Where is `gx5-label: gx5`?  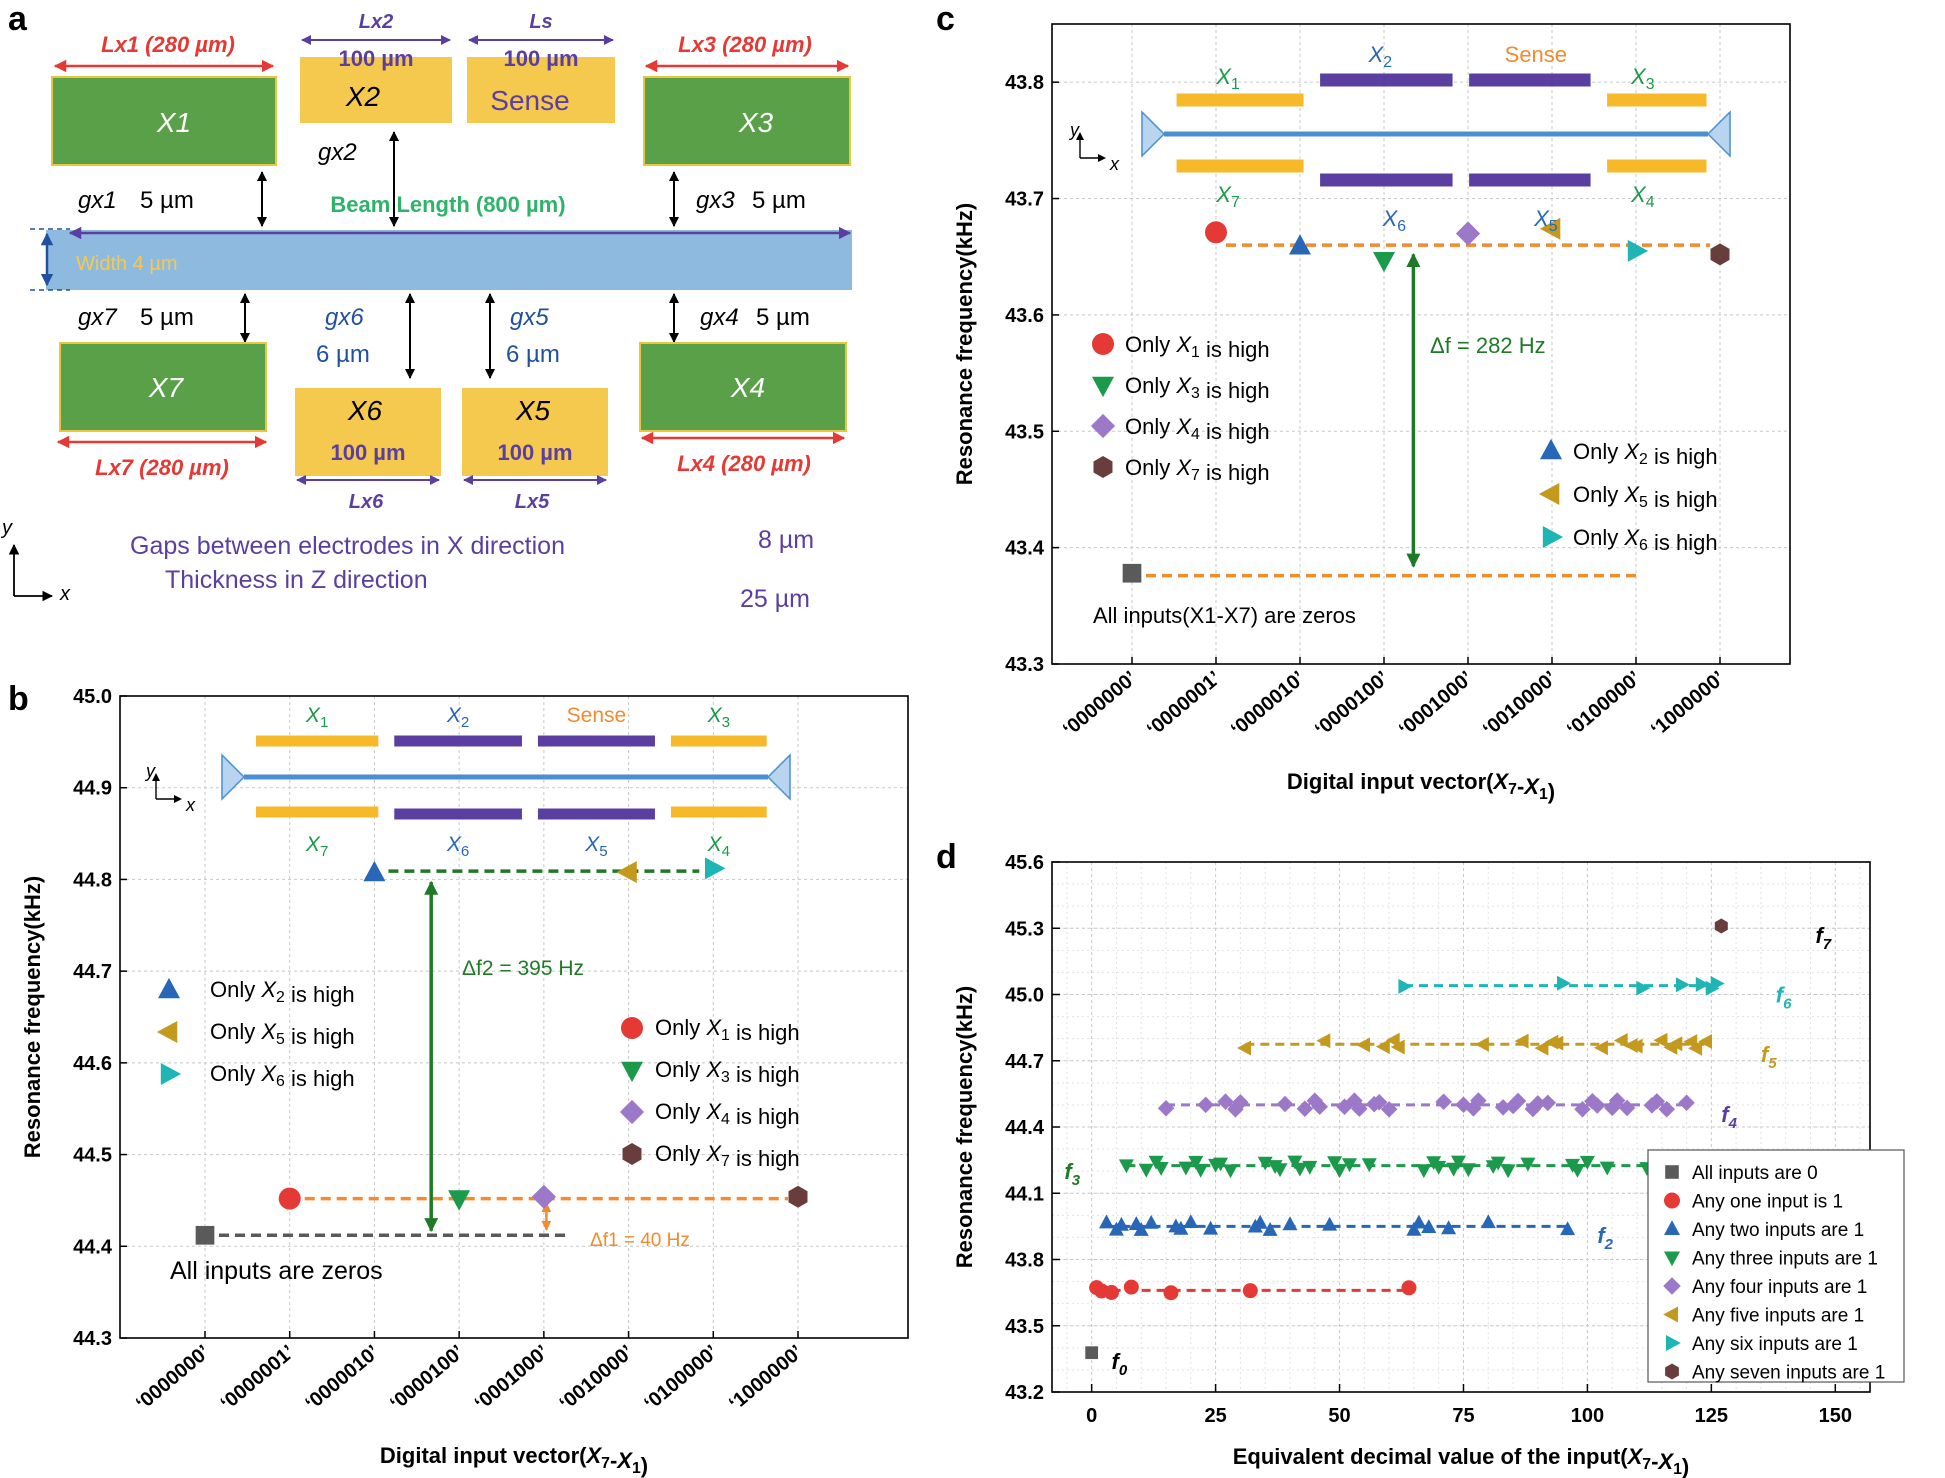
gx5-label: gx5 is located at coordinates (529, 317).